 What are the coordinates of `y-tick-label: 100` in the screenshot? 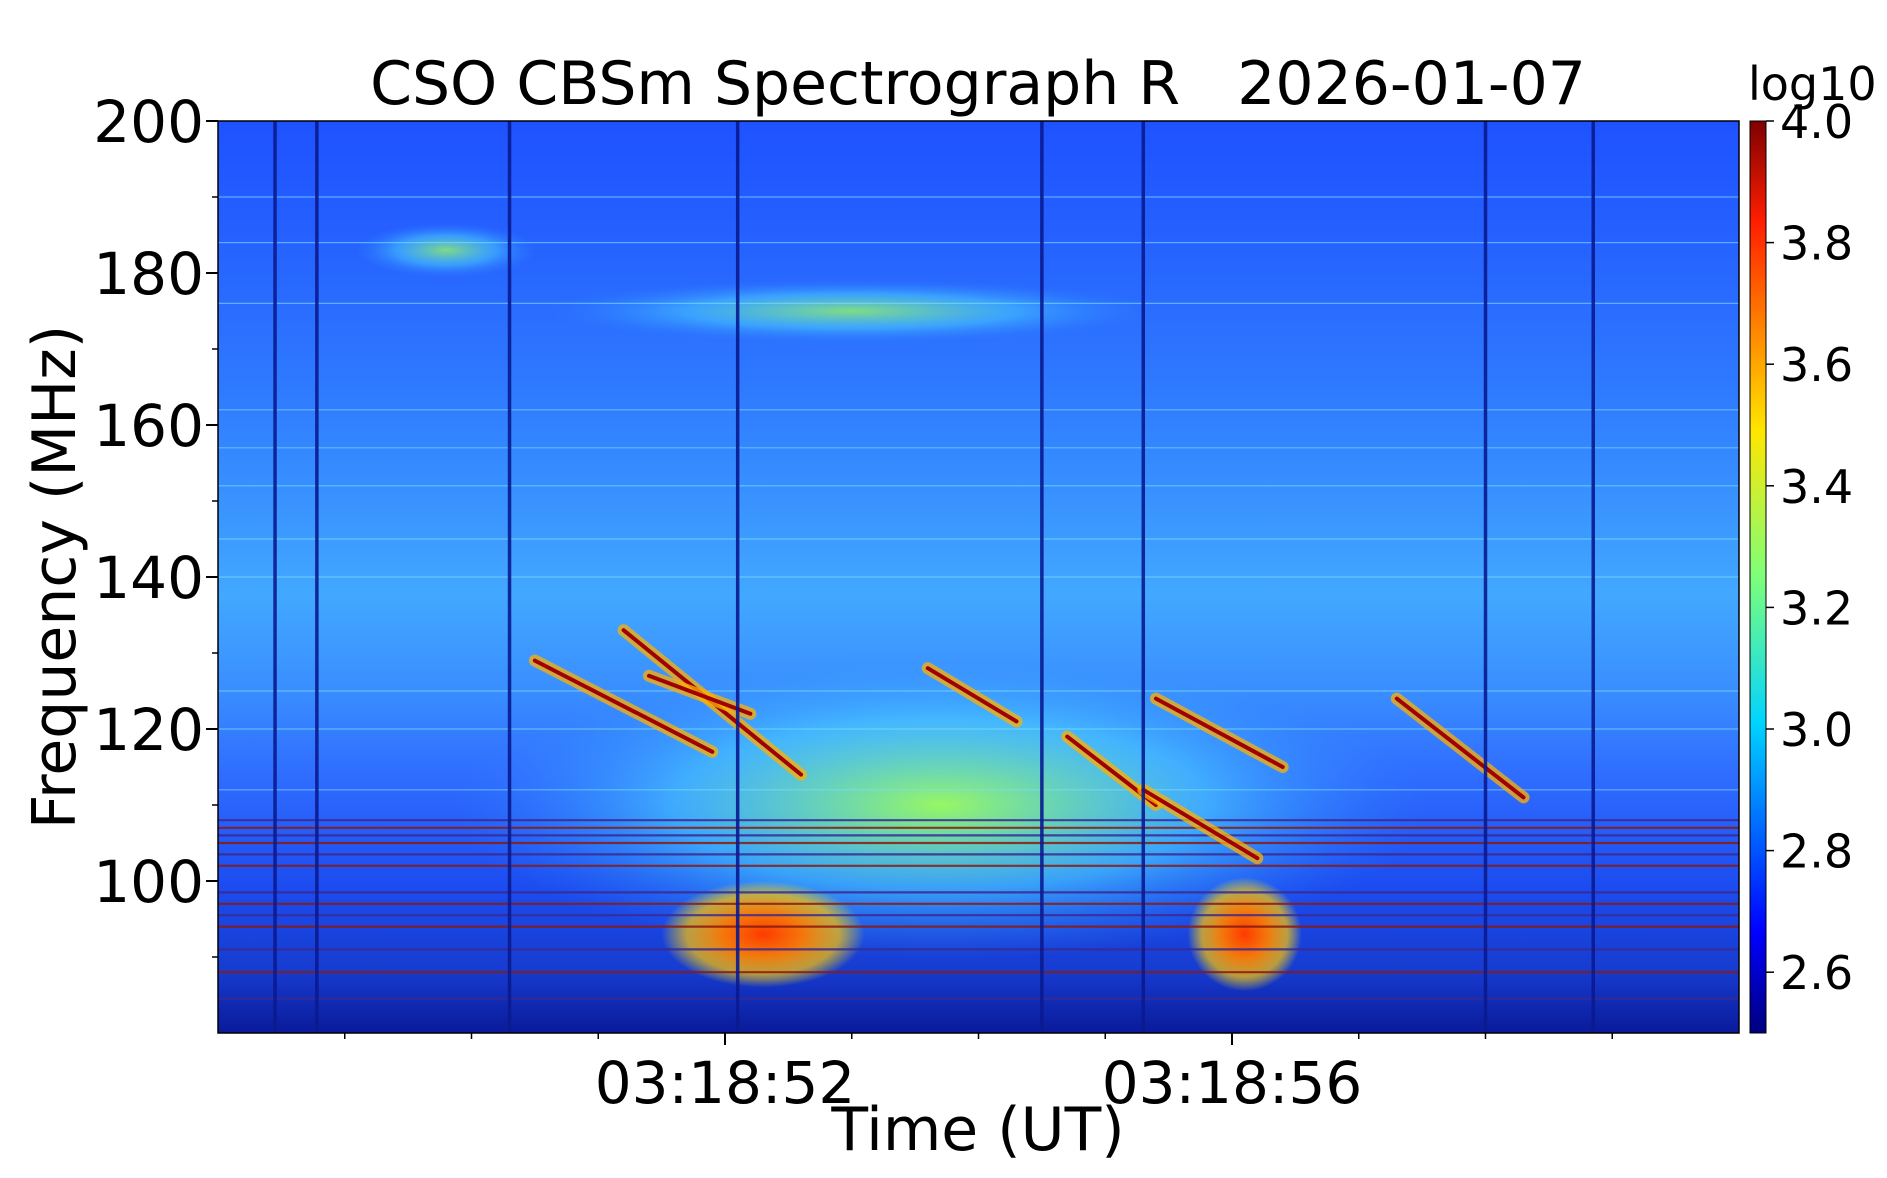 It's located at (148, 882).